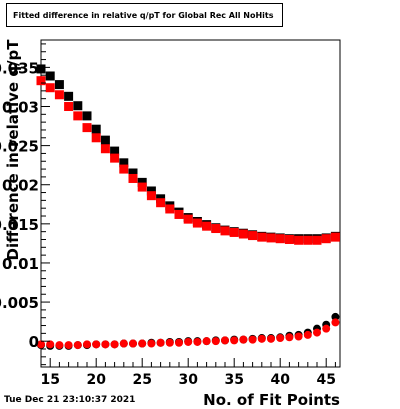 The width and height of the screenshot is (400, 409). Describe the element at coordinates (325, 380) in the screenshot. I see `x-tick-label: 45` at that location.